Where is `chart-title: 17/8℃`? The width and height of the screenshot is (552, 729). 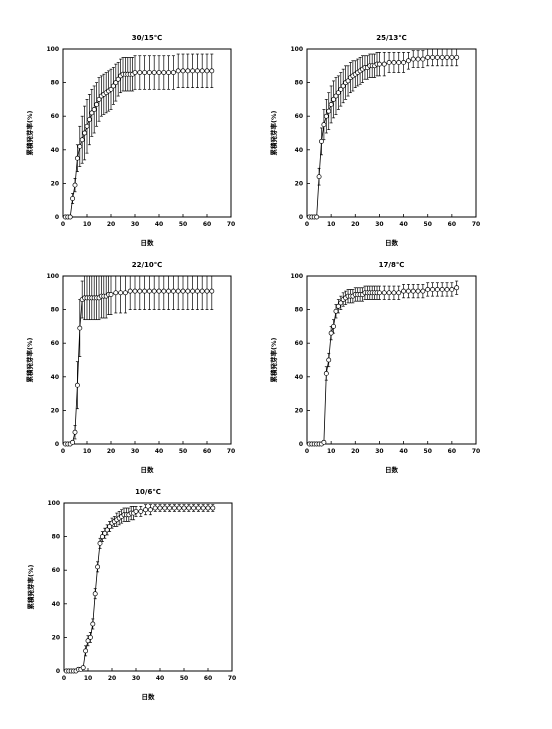 chart-title: 17/8℃ is located at coordinates (392, 265).